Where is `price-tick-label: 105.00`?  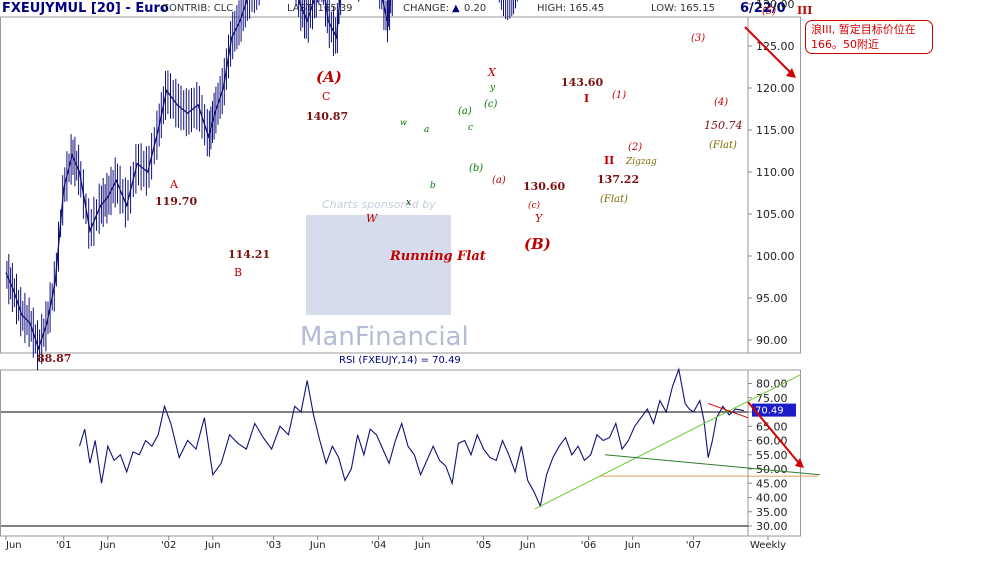
price-tick-label: 105.00 is located at coordinates (775, 214).